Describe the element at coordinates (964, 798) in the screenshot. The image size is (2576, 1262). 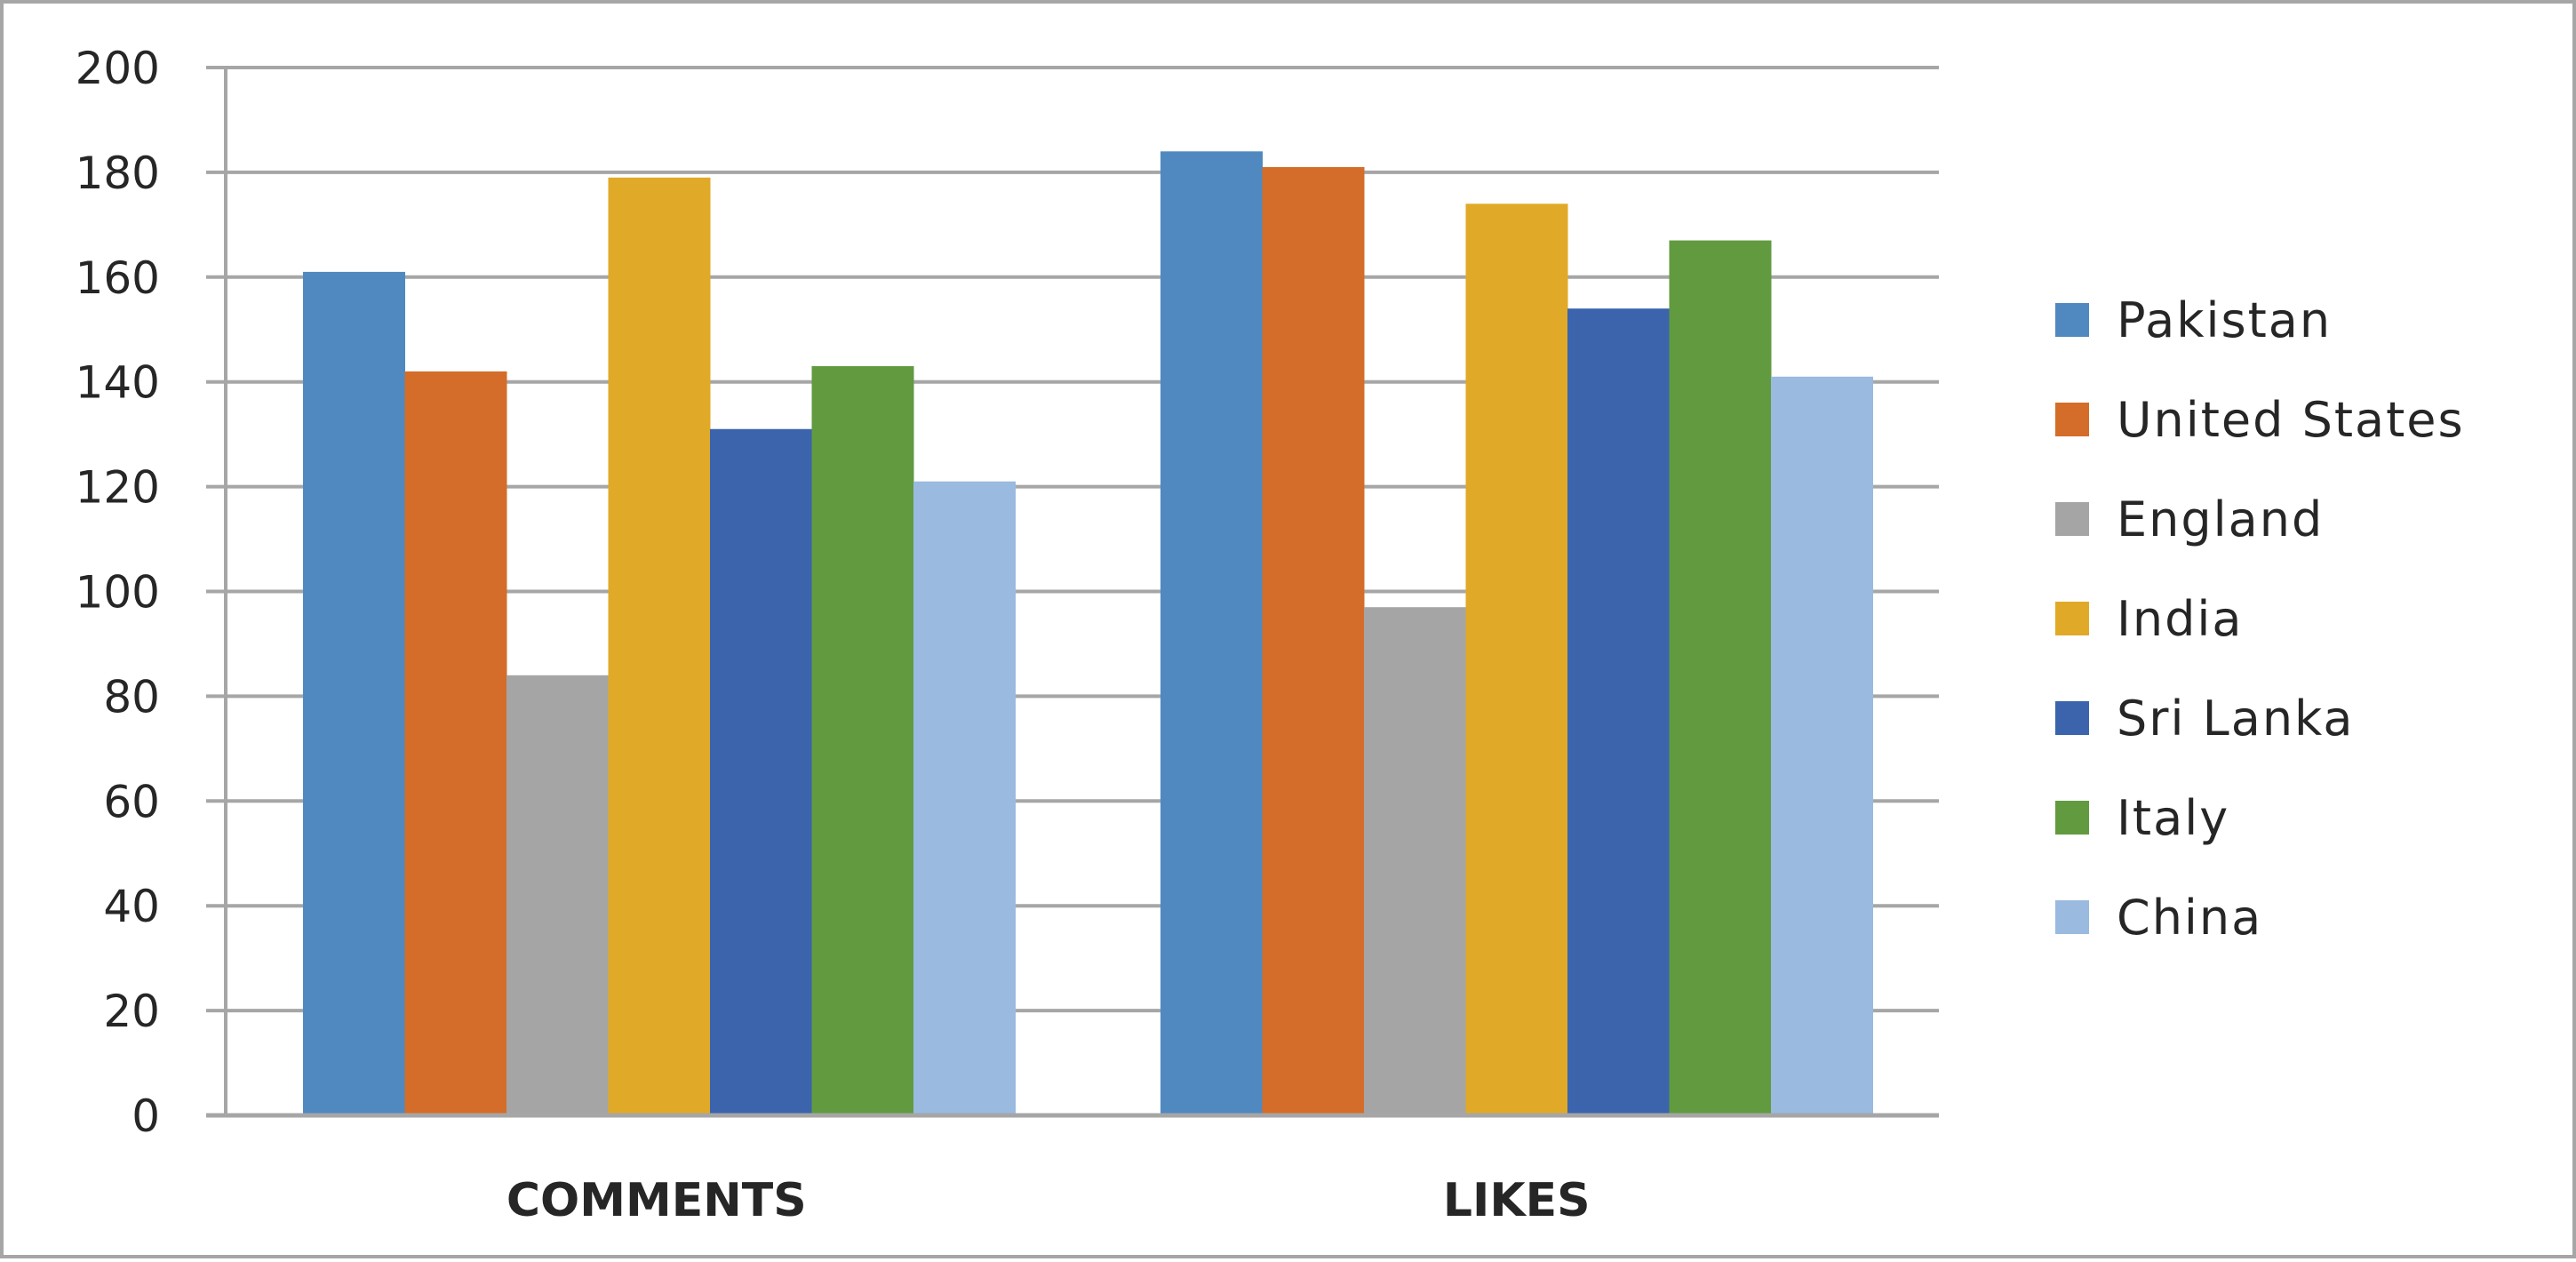
I see `bar-comments-china` at that location.